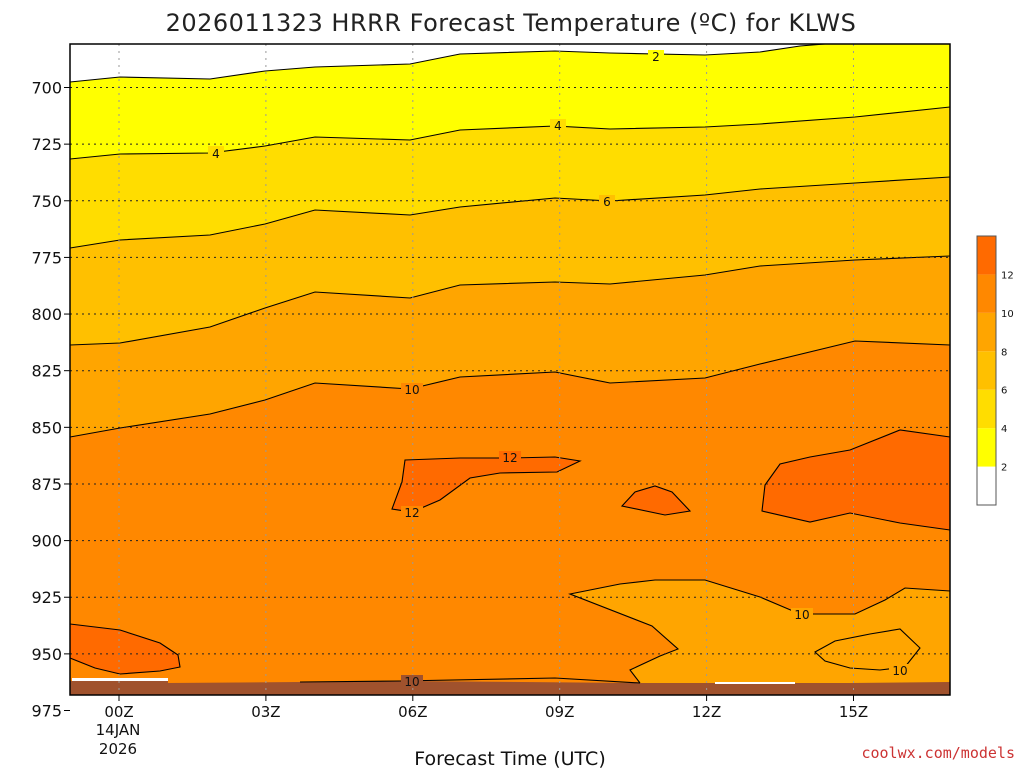 The width and height of the screenshot is (1024, 768). I want to click on date-label-day: 14JAN, so click(118, 730).